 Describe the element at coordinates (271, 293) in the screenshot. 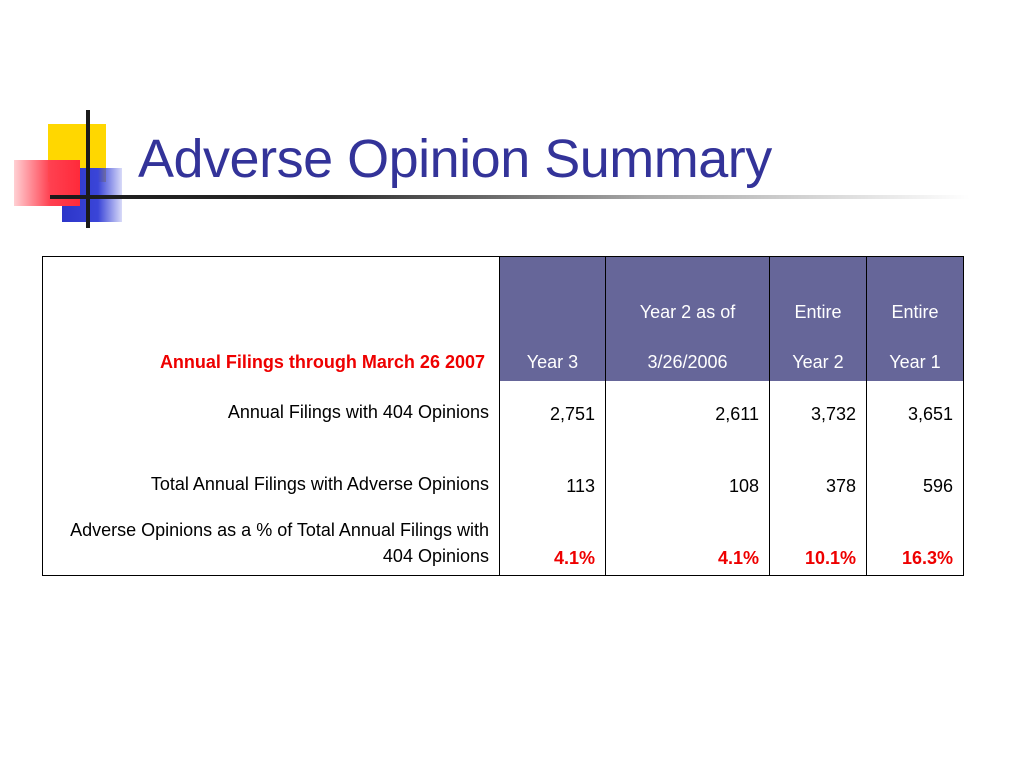

I see `header-label-spacer` at that location.